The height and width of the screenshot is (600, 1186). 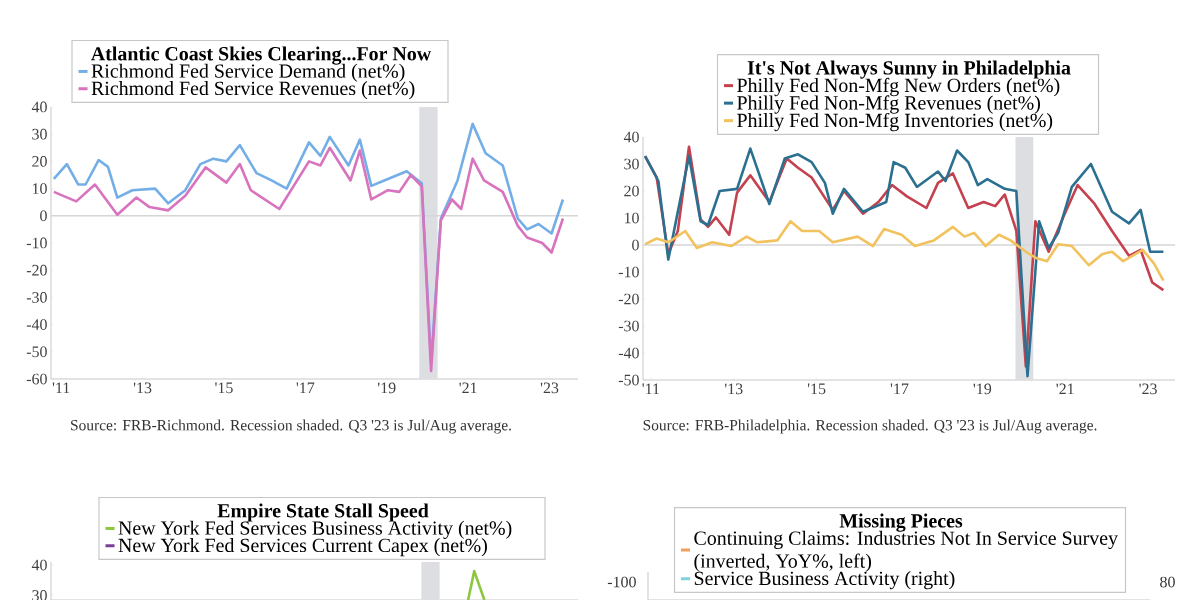 I want to click on legend-label: Philly Fed Non-Mfg Revenues (net%), so click(x=888, y=104).